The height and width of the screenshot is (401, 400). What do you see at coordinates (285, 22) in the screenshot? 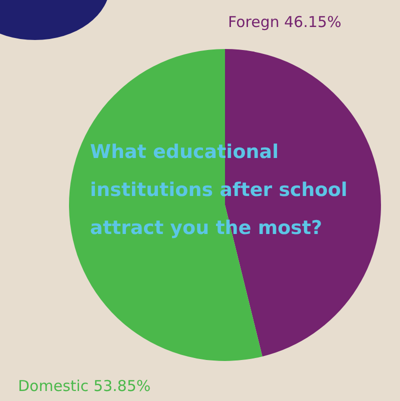
I see `slice-label: Foregn 46.15%` at bounding box center [285, 22].